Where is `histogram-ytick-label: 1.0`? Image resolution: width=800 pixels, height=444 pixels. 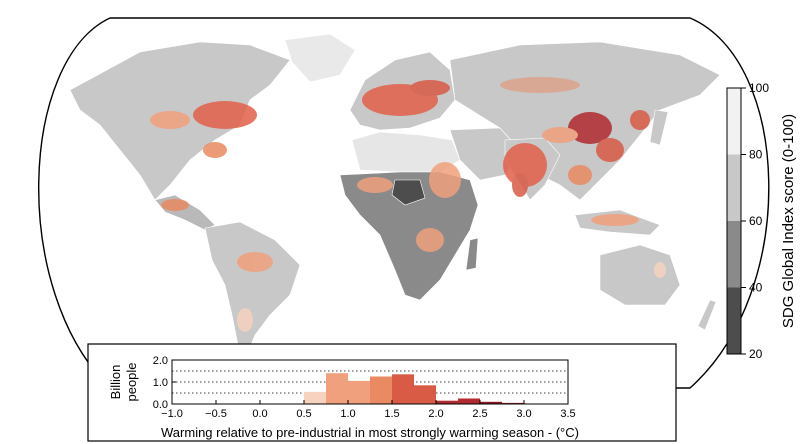
histogram-ytick-label: 1.0 is located at coordinates (160, 383).